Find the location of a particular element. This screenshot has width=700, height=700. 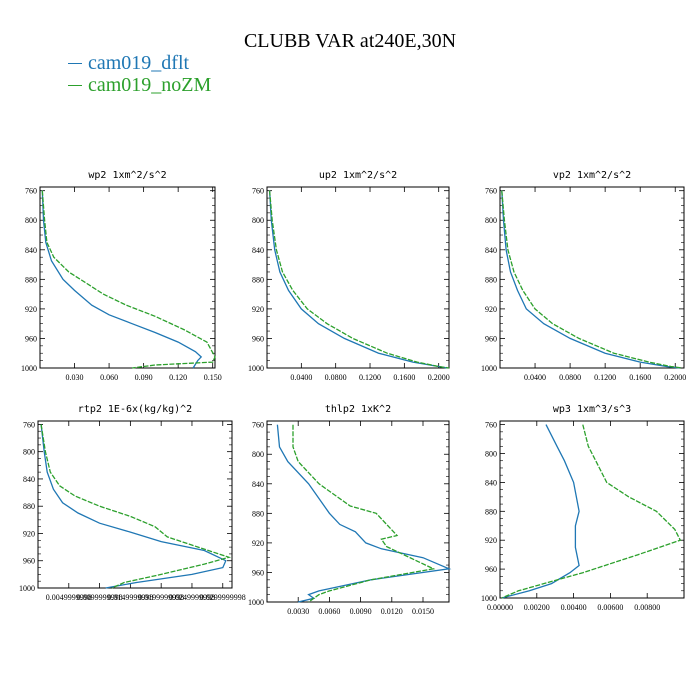

x-tick-label: 0.0049999998 is located at coordinates (69, 597).